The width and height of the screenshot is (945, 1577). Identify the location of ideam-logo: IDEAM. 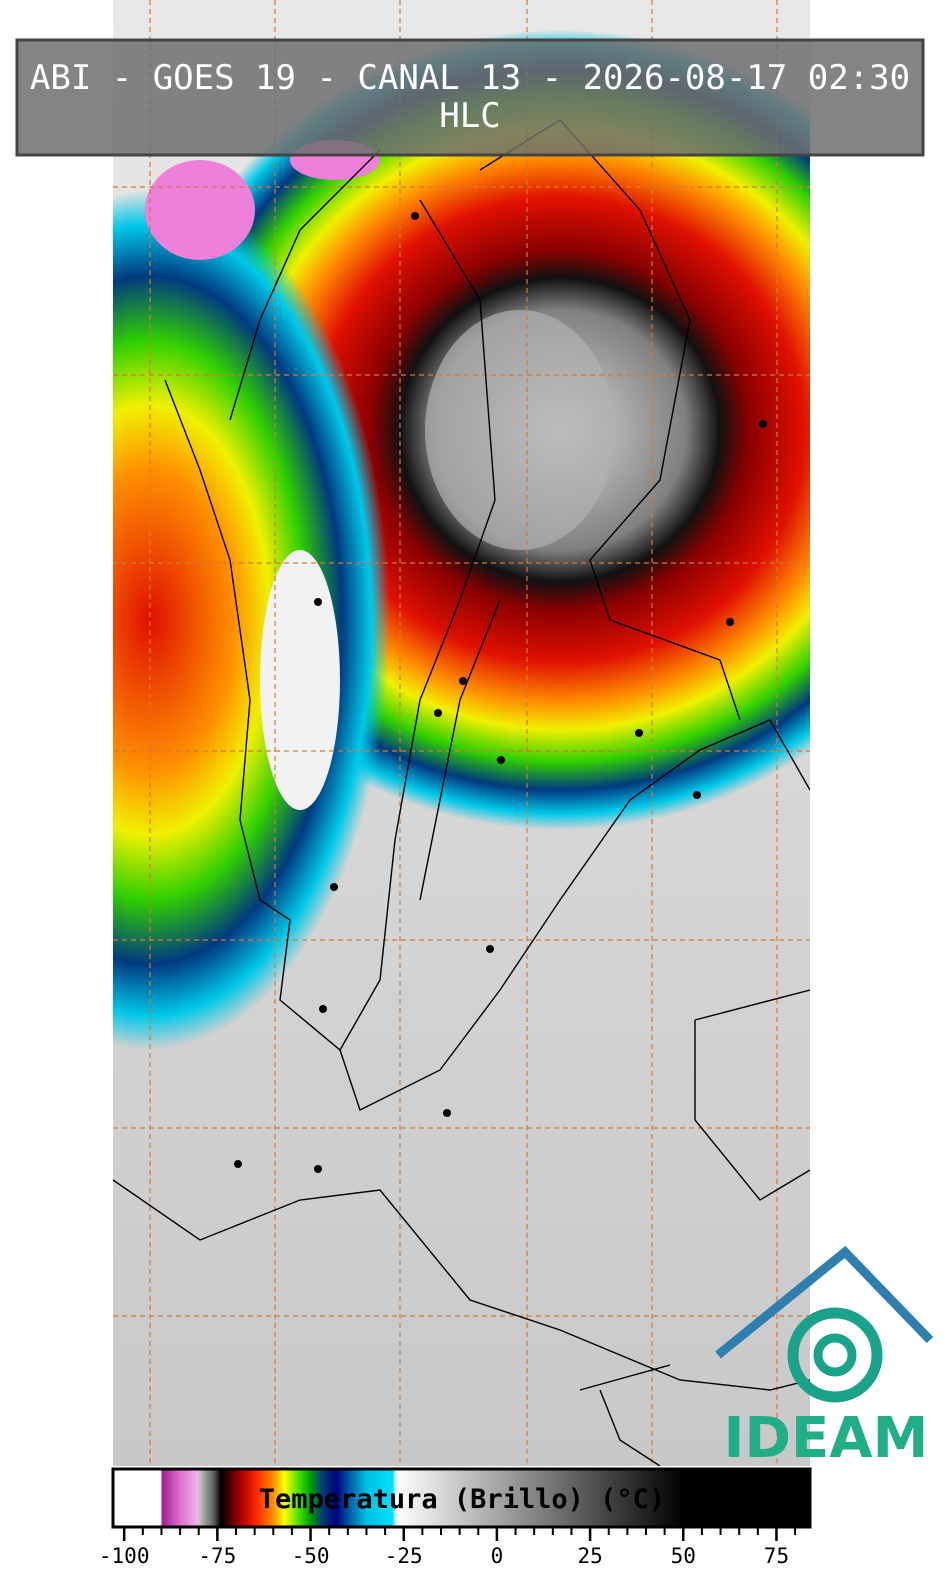
(824, 1358).